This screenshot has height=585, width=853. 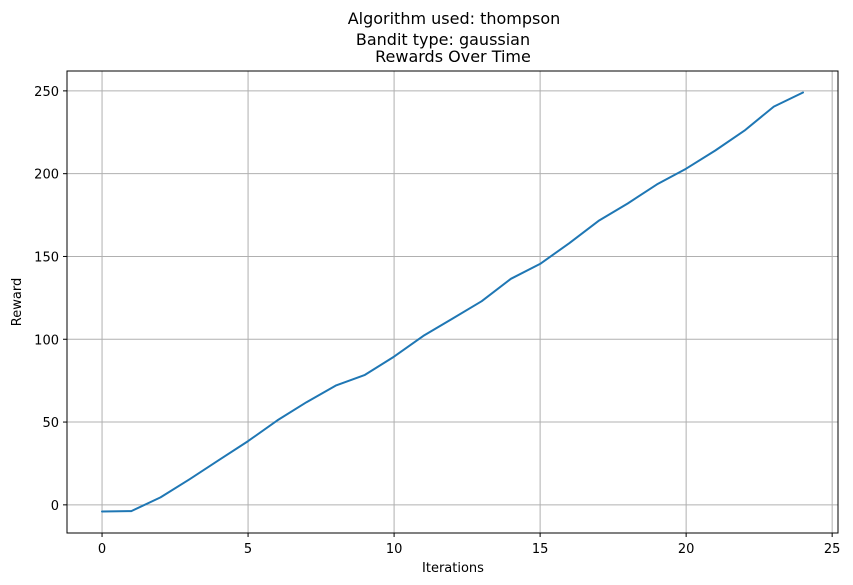 I want to click on suptitle-line-2: Bandit type: gaussian, so click(x=443, y=39).